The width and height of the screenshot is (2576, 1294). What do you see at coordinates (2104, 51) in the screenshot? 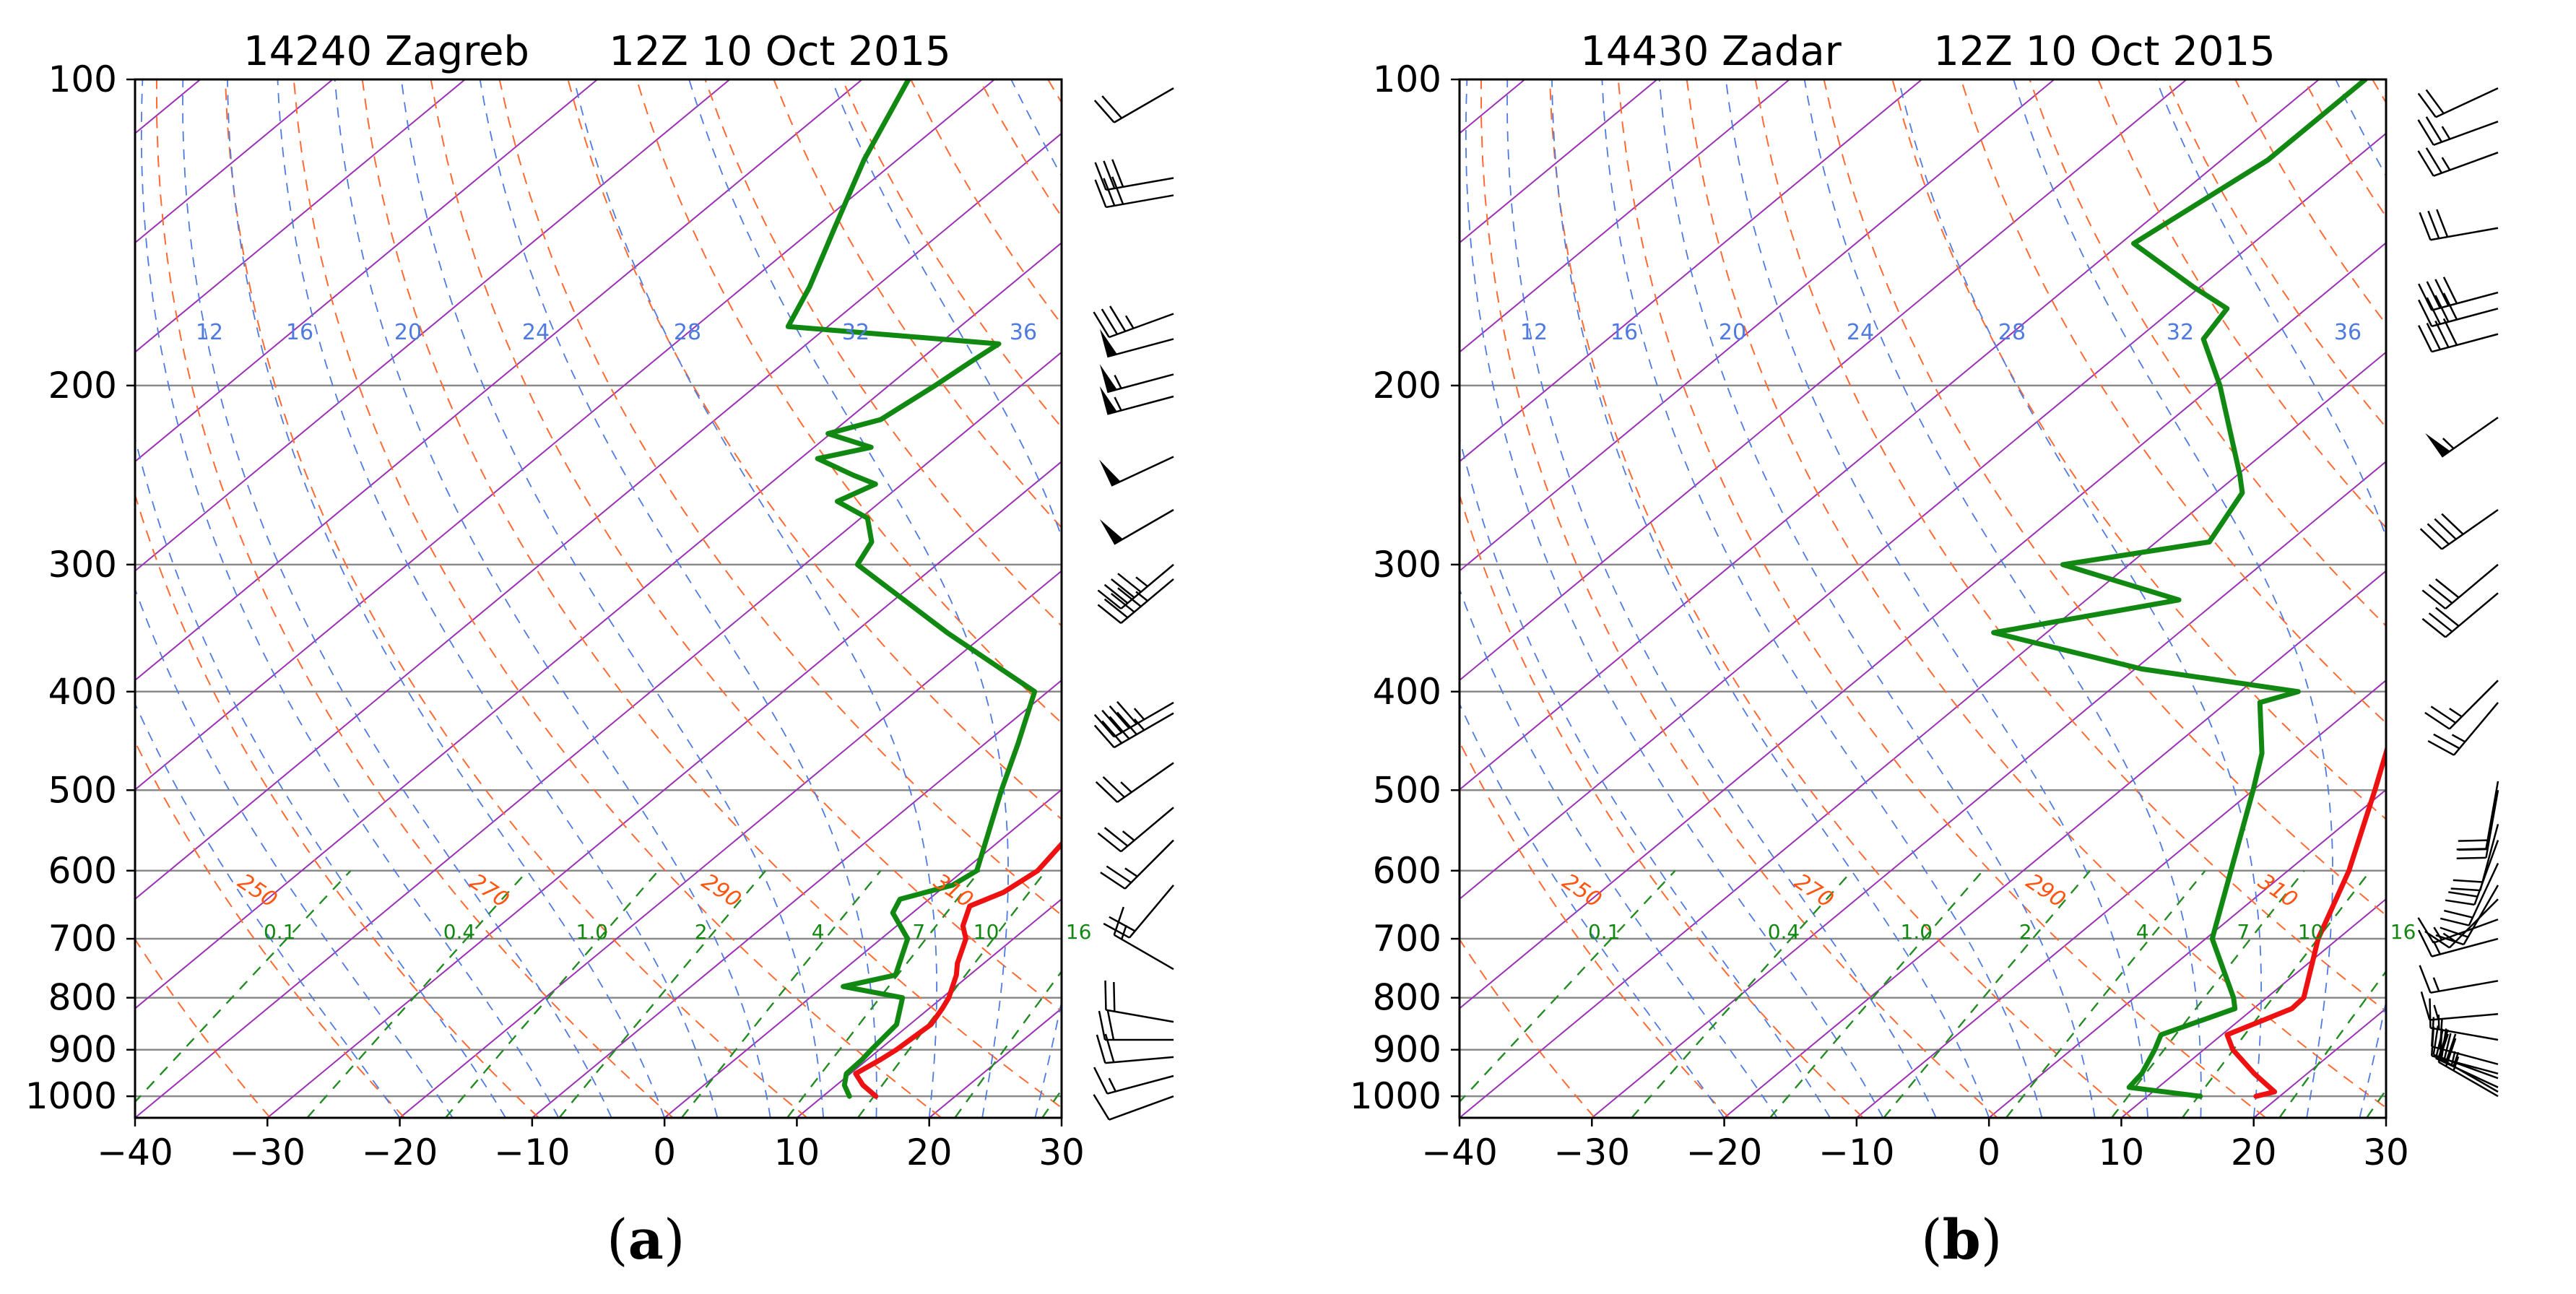
I see `time-title: 12Z 10 Oct 2015` at bounding box center [2104, 51].